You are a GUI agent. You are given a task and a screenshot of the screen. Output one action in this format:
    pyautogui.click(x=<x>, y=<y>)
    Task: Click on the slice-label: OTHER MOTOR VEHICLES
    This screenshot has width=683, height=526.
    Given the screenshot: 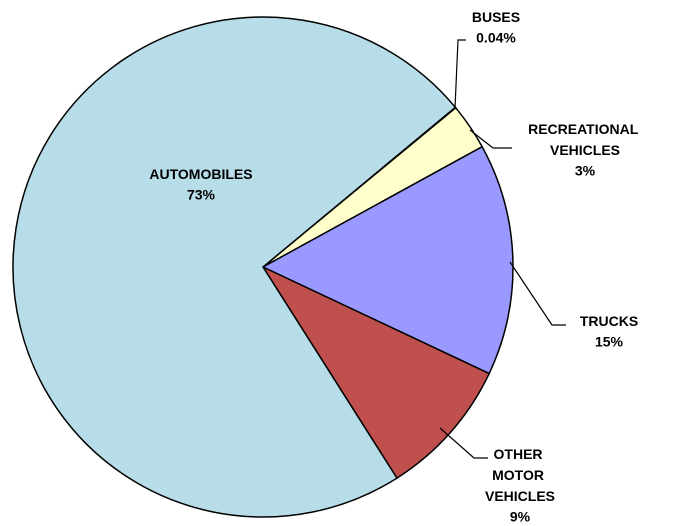 What is the action you would take?
    pyautogui.click(x=520, y=475)
    